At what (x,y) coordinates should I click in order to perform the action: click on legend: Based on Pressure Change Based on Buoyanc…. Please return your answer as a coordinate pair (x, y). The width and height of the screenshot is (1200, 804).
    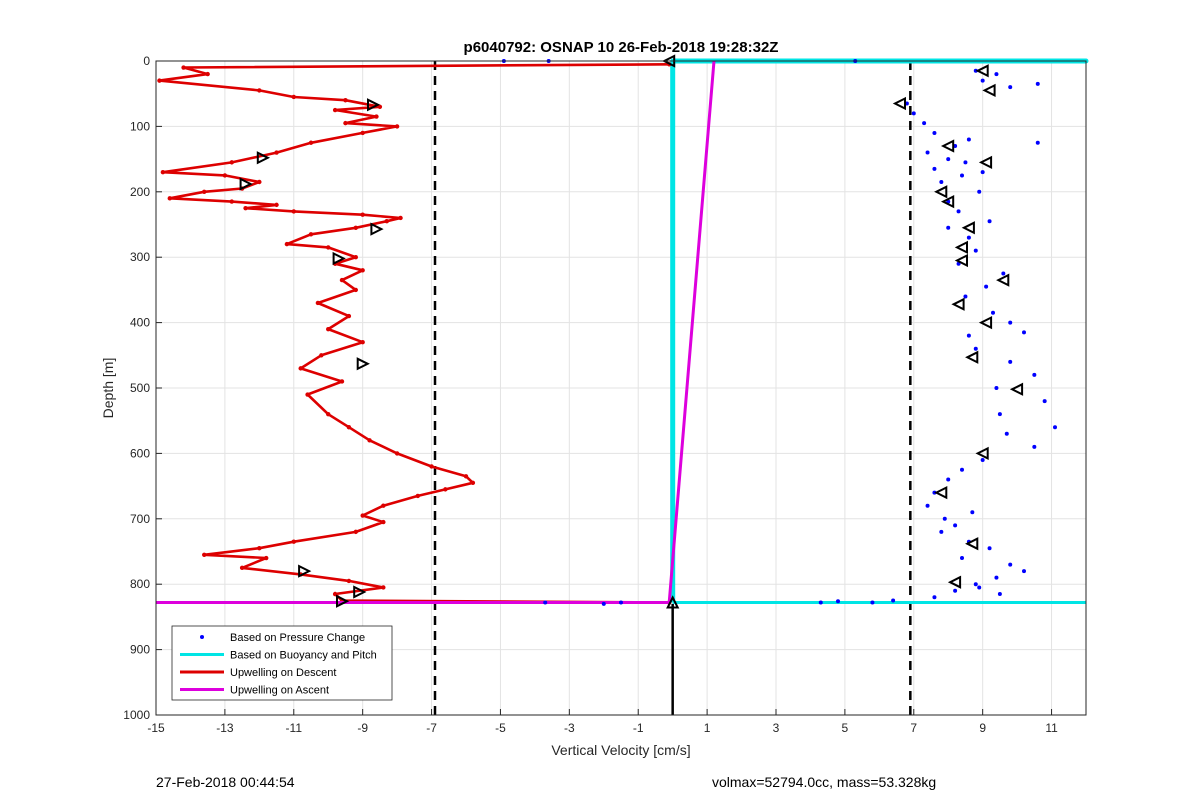
    Looking at the image, I should click on (282, 663).